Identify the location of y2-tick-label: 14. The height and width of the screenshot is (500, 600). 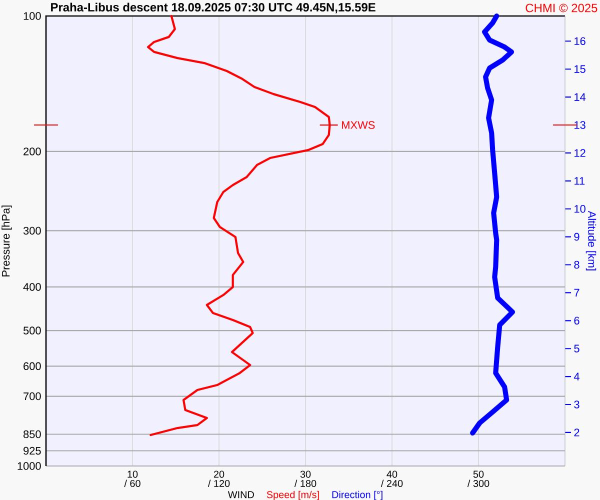
(580, 97).